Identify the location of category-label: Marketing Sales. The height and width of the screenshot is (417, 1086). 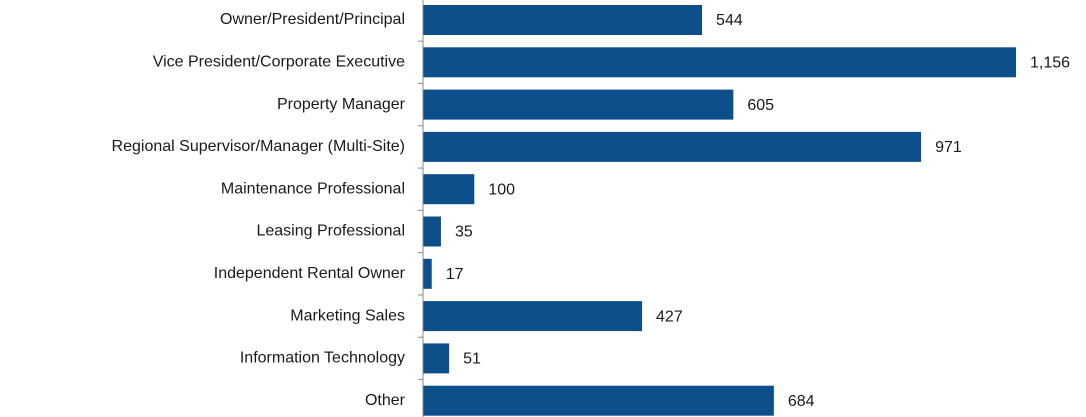
(347, 315).